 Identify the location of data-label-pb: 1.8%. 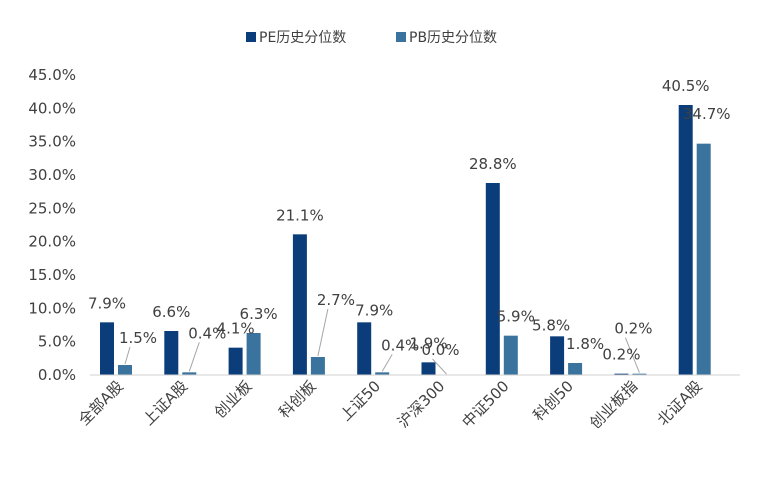
(585, 344).